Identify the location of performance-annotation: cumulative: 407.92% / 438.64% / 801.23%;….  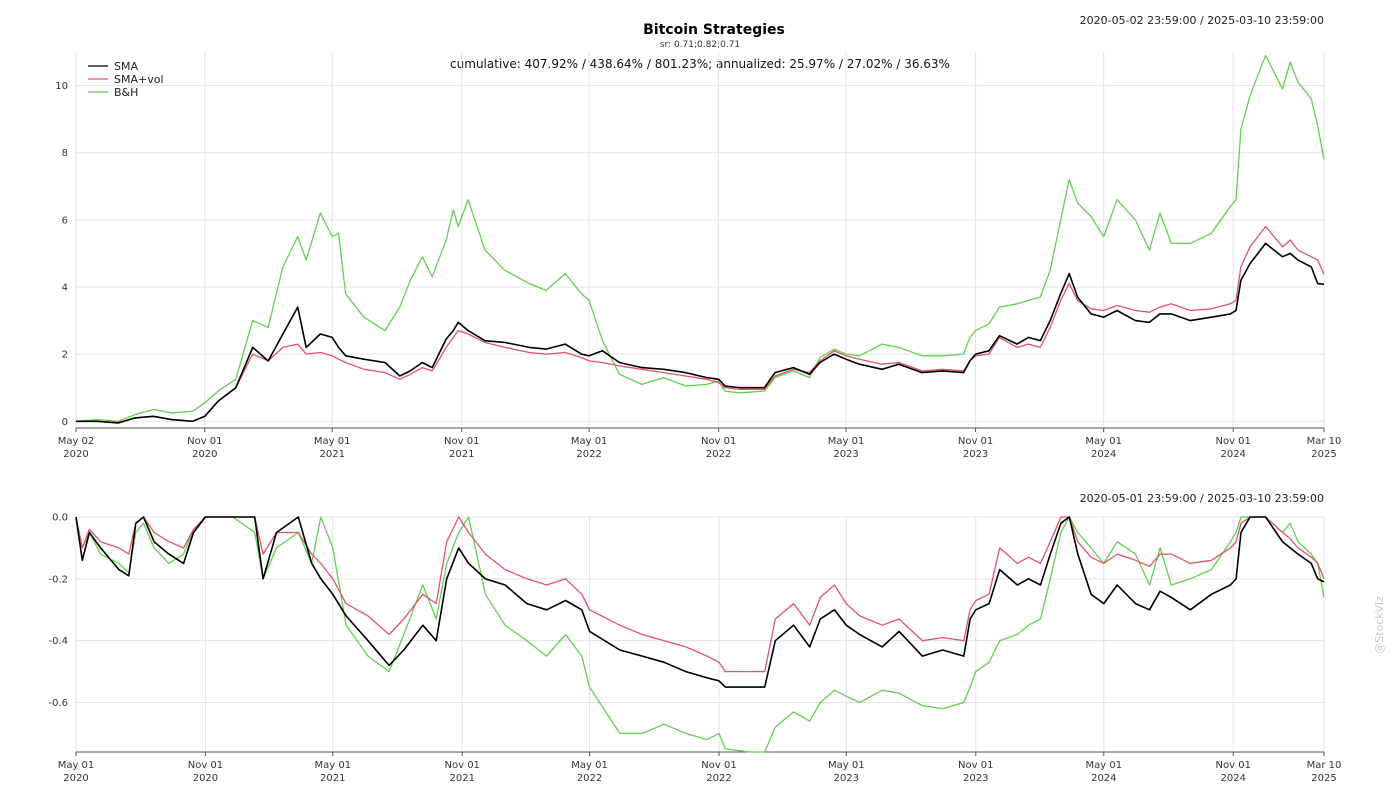
(700, 64).